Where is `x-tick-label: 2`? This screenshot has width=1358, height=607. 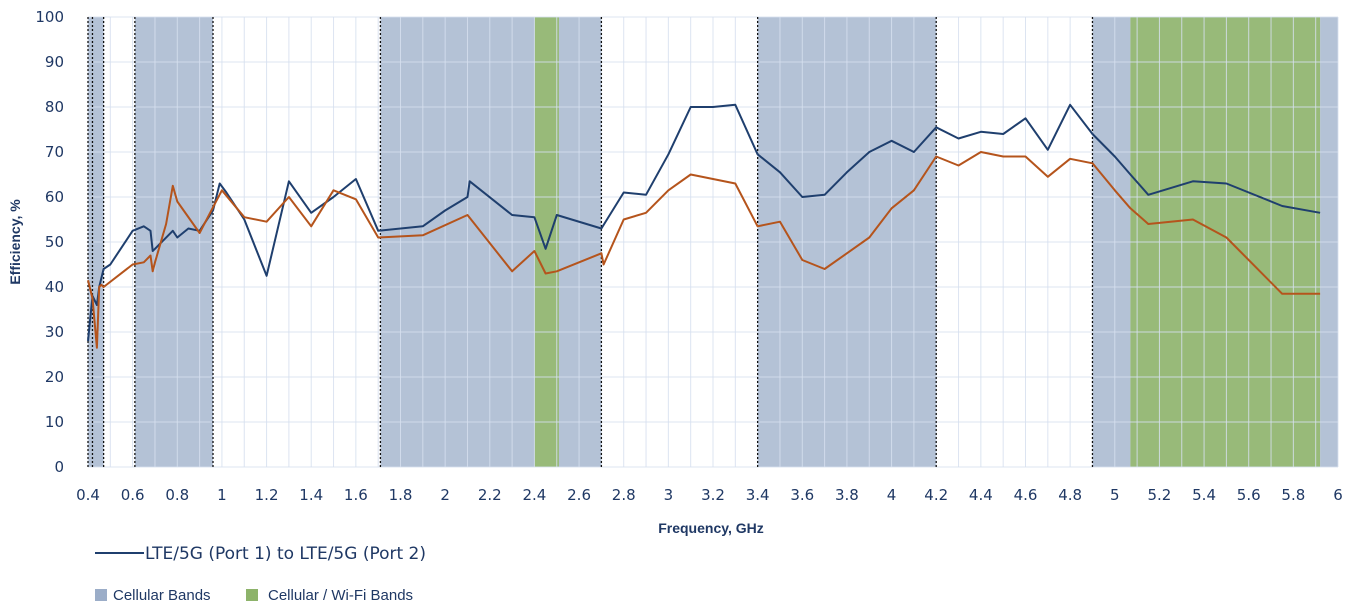 x-tick-label: 2 is located at coordinates (445, 495).